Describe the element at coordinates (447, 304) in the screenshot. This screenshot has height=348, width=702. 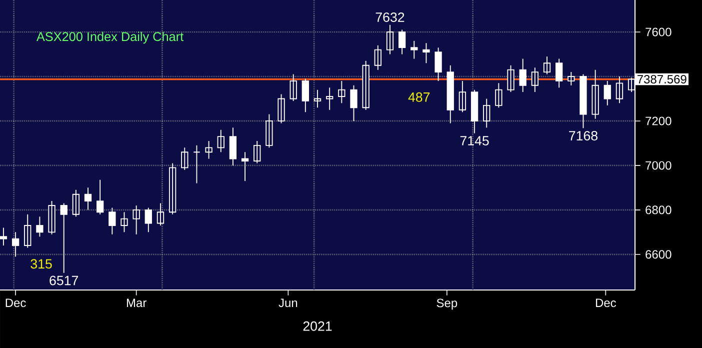
I see `x-tick-label: Sep` at that location.